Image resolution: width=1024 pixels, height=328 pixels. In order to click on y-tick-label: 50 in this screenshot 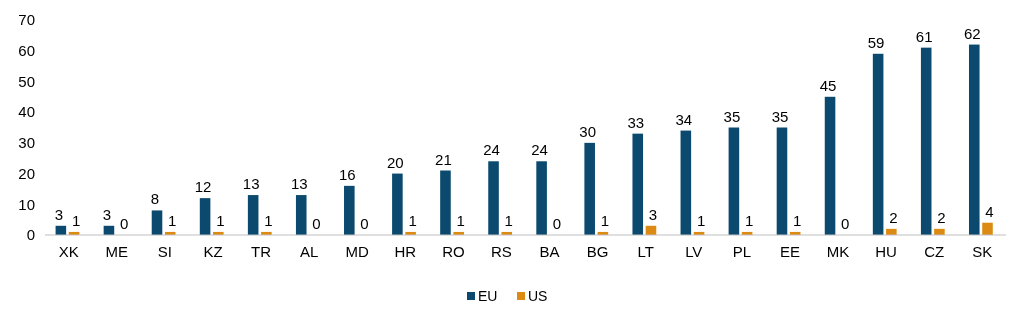, I will do `click(26, 81)`.